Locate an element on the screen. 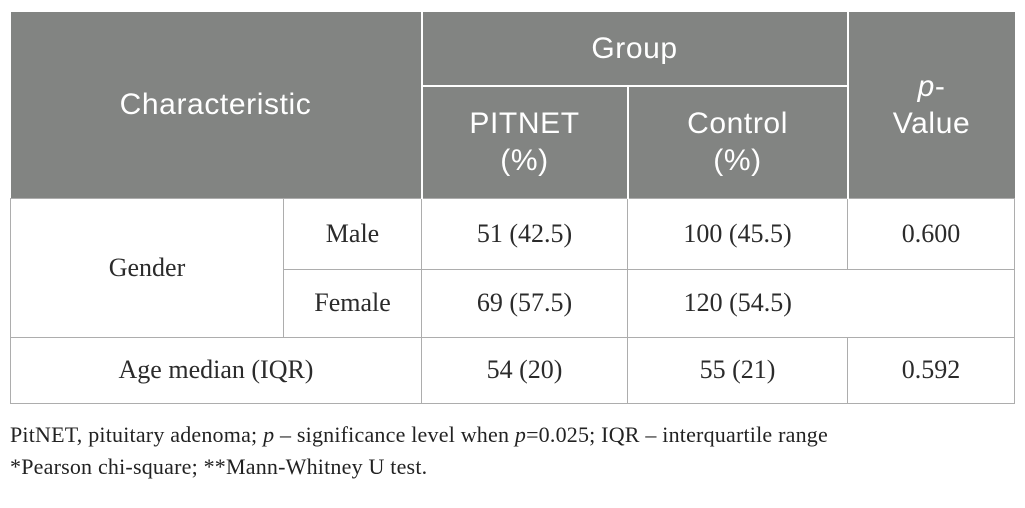 The width and height of the screenshot is (1025, 508). cell-male-label: Male is located at coordinates (352, 233).